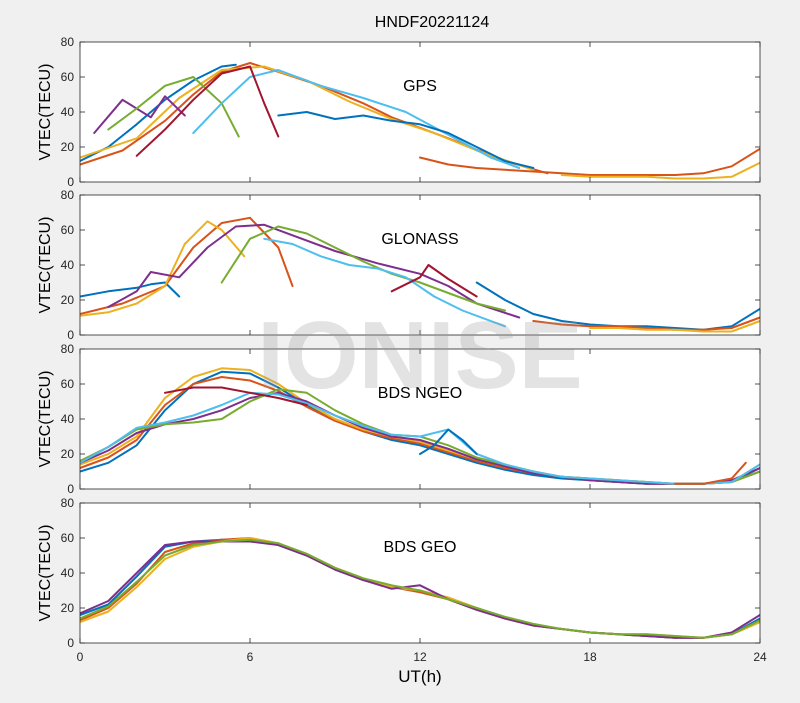 The image size is (800, 703). Describe the element at coordinates (250, 657) in the screenshot. I see `x-tick-label: 6` at that location.